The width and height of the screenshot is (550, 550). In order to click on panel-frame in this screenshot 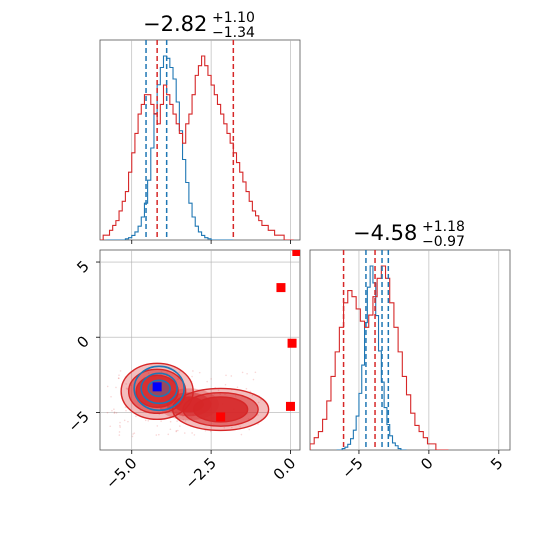, I will do `click(410, 350)`.